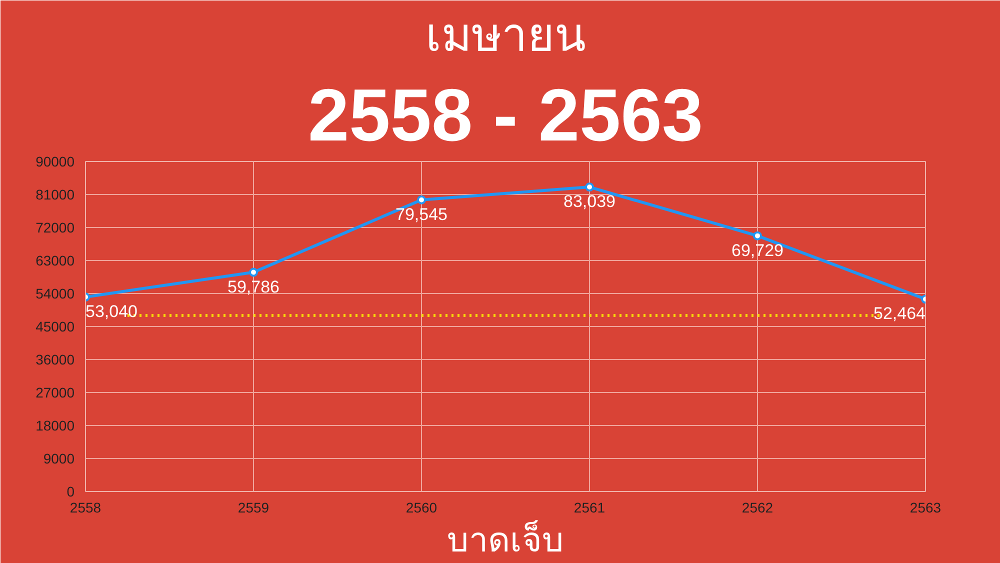 This screenshot has height=563, width=1000. What do you see at coordinates (55, 194) in the screenshot?
I see `y-tick-label: 81000` at bounding box center [55, 194].